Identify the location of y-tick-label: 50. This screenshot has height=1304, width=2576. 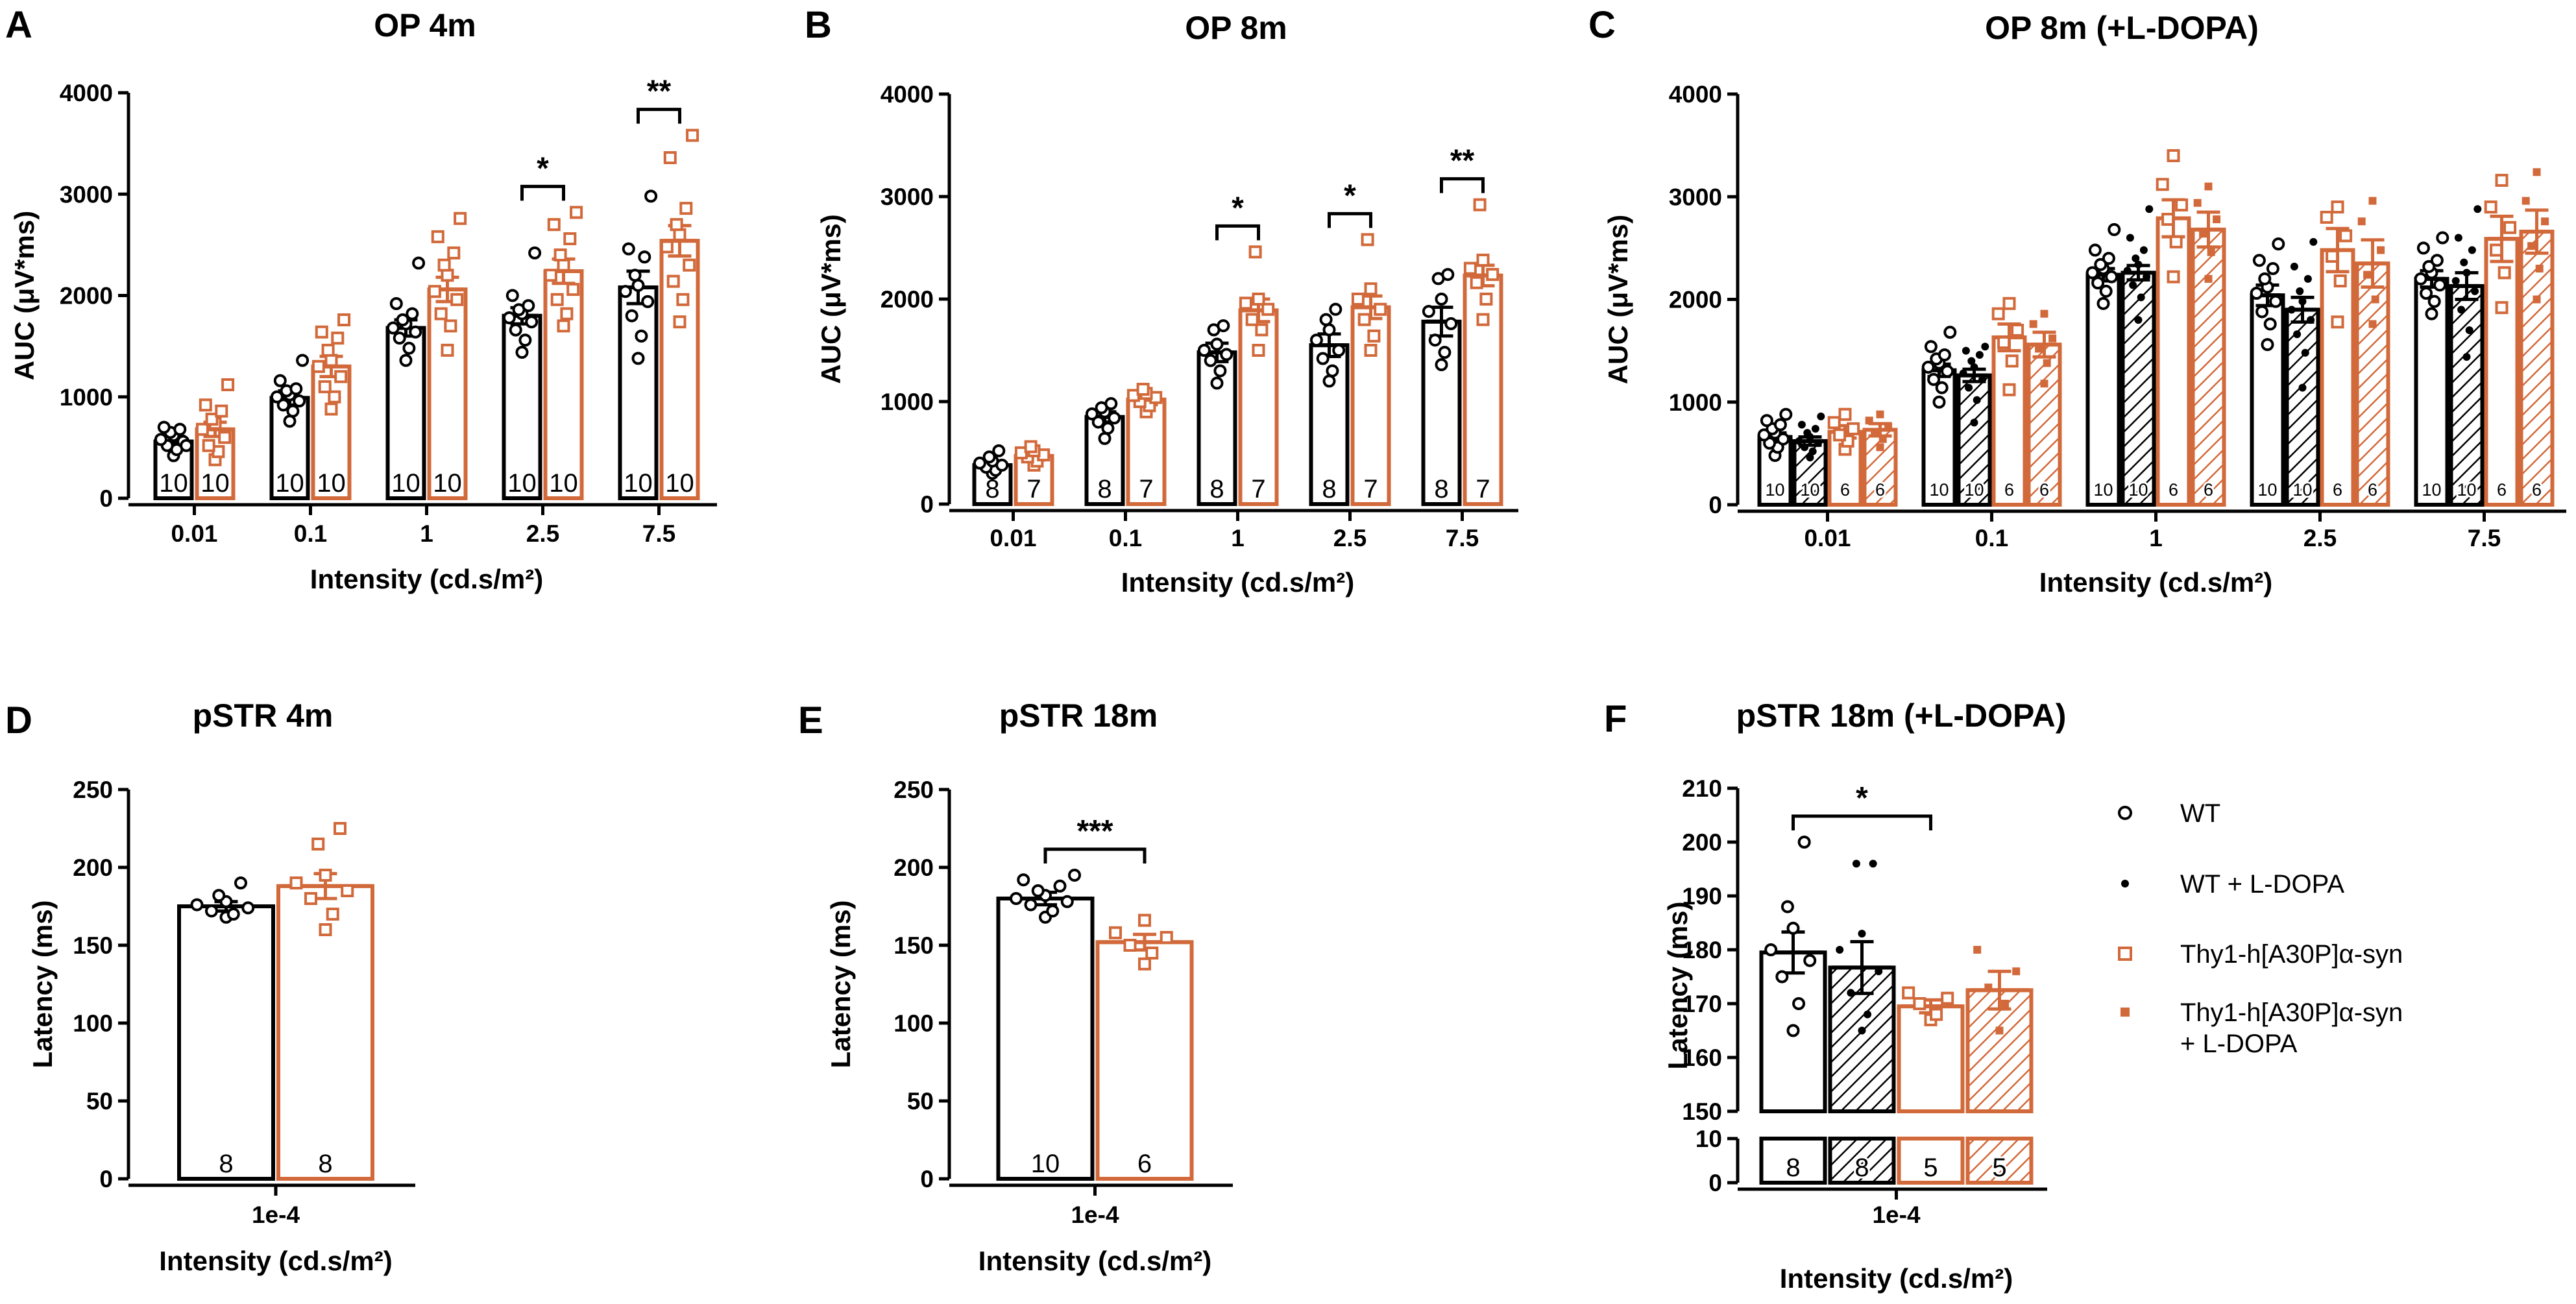
(920, 1101).